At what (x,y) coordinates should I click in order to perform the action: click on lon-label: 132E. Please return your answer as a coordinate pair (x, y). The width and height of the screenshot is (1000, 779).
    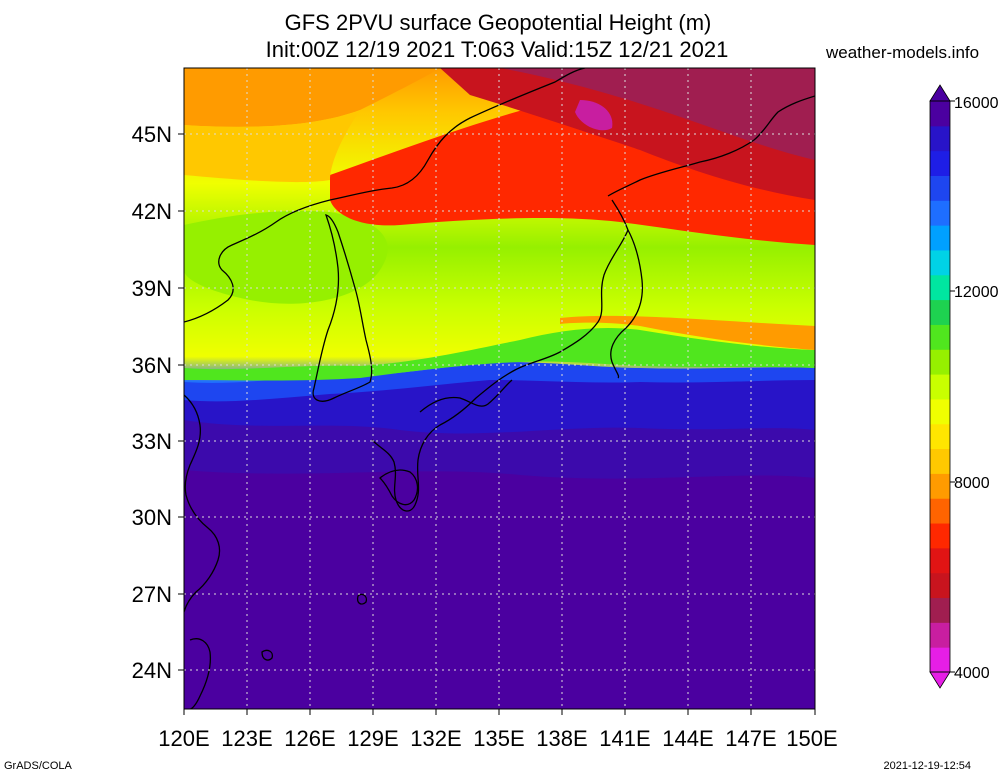
    Looking at the image, I should click on (435, 738).